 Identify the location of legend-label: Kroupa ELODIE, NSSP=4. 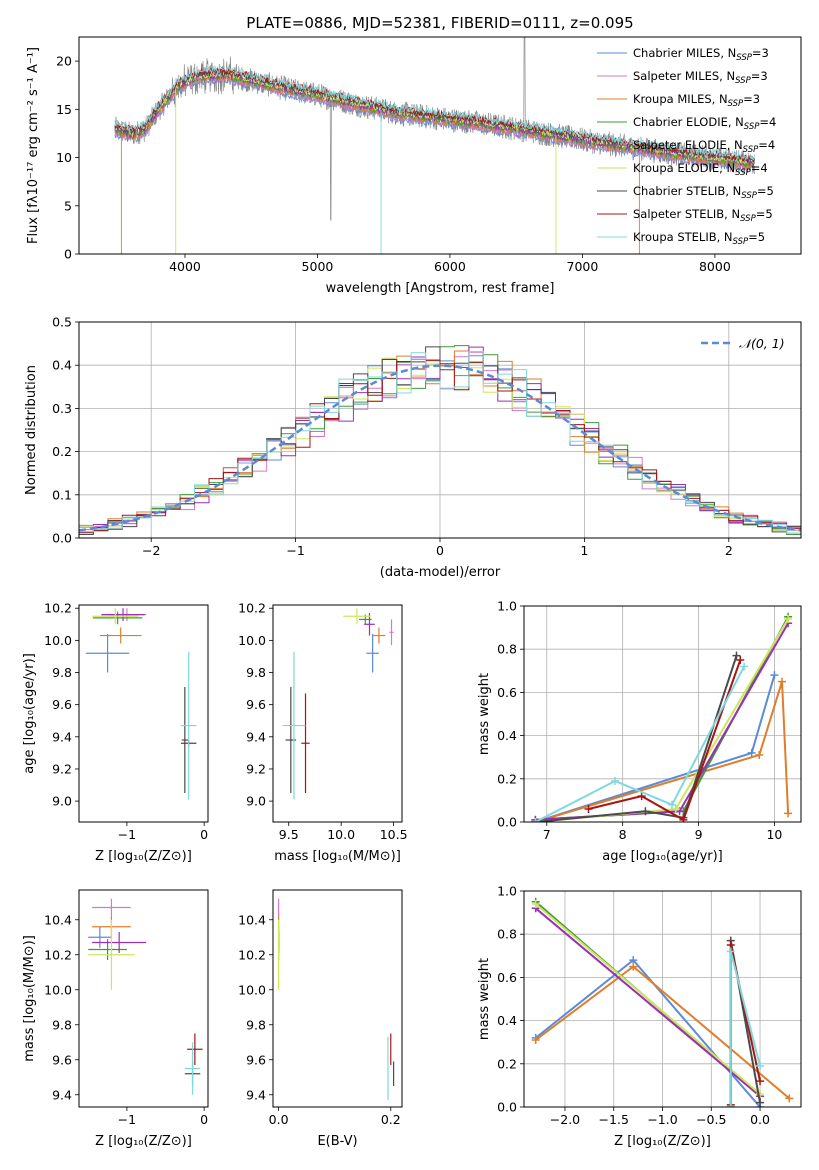
(700, 169).